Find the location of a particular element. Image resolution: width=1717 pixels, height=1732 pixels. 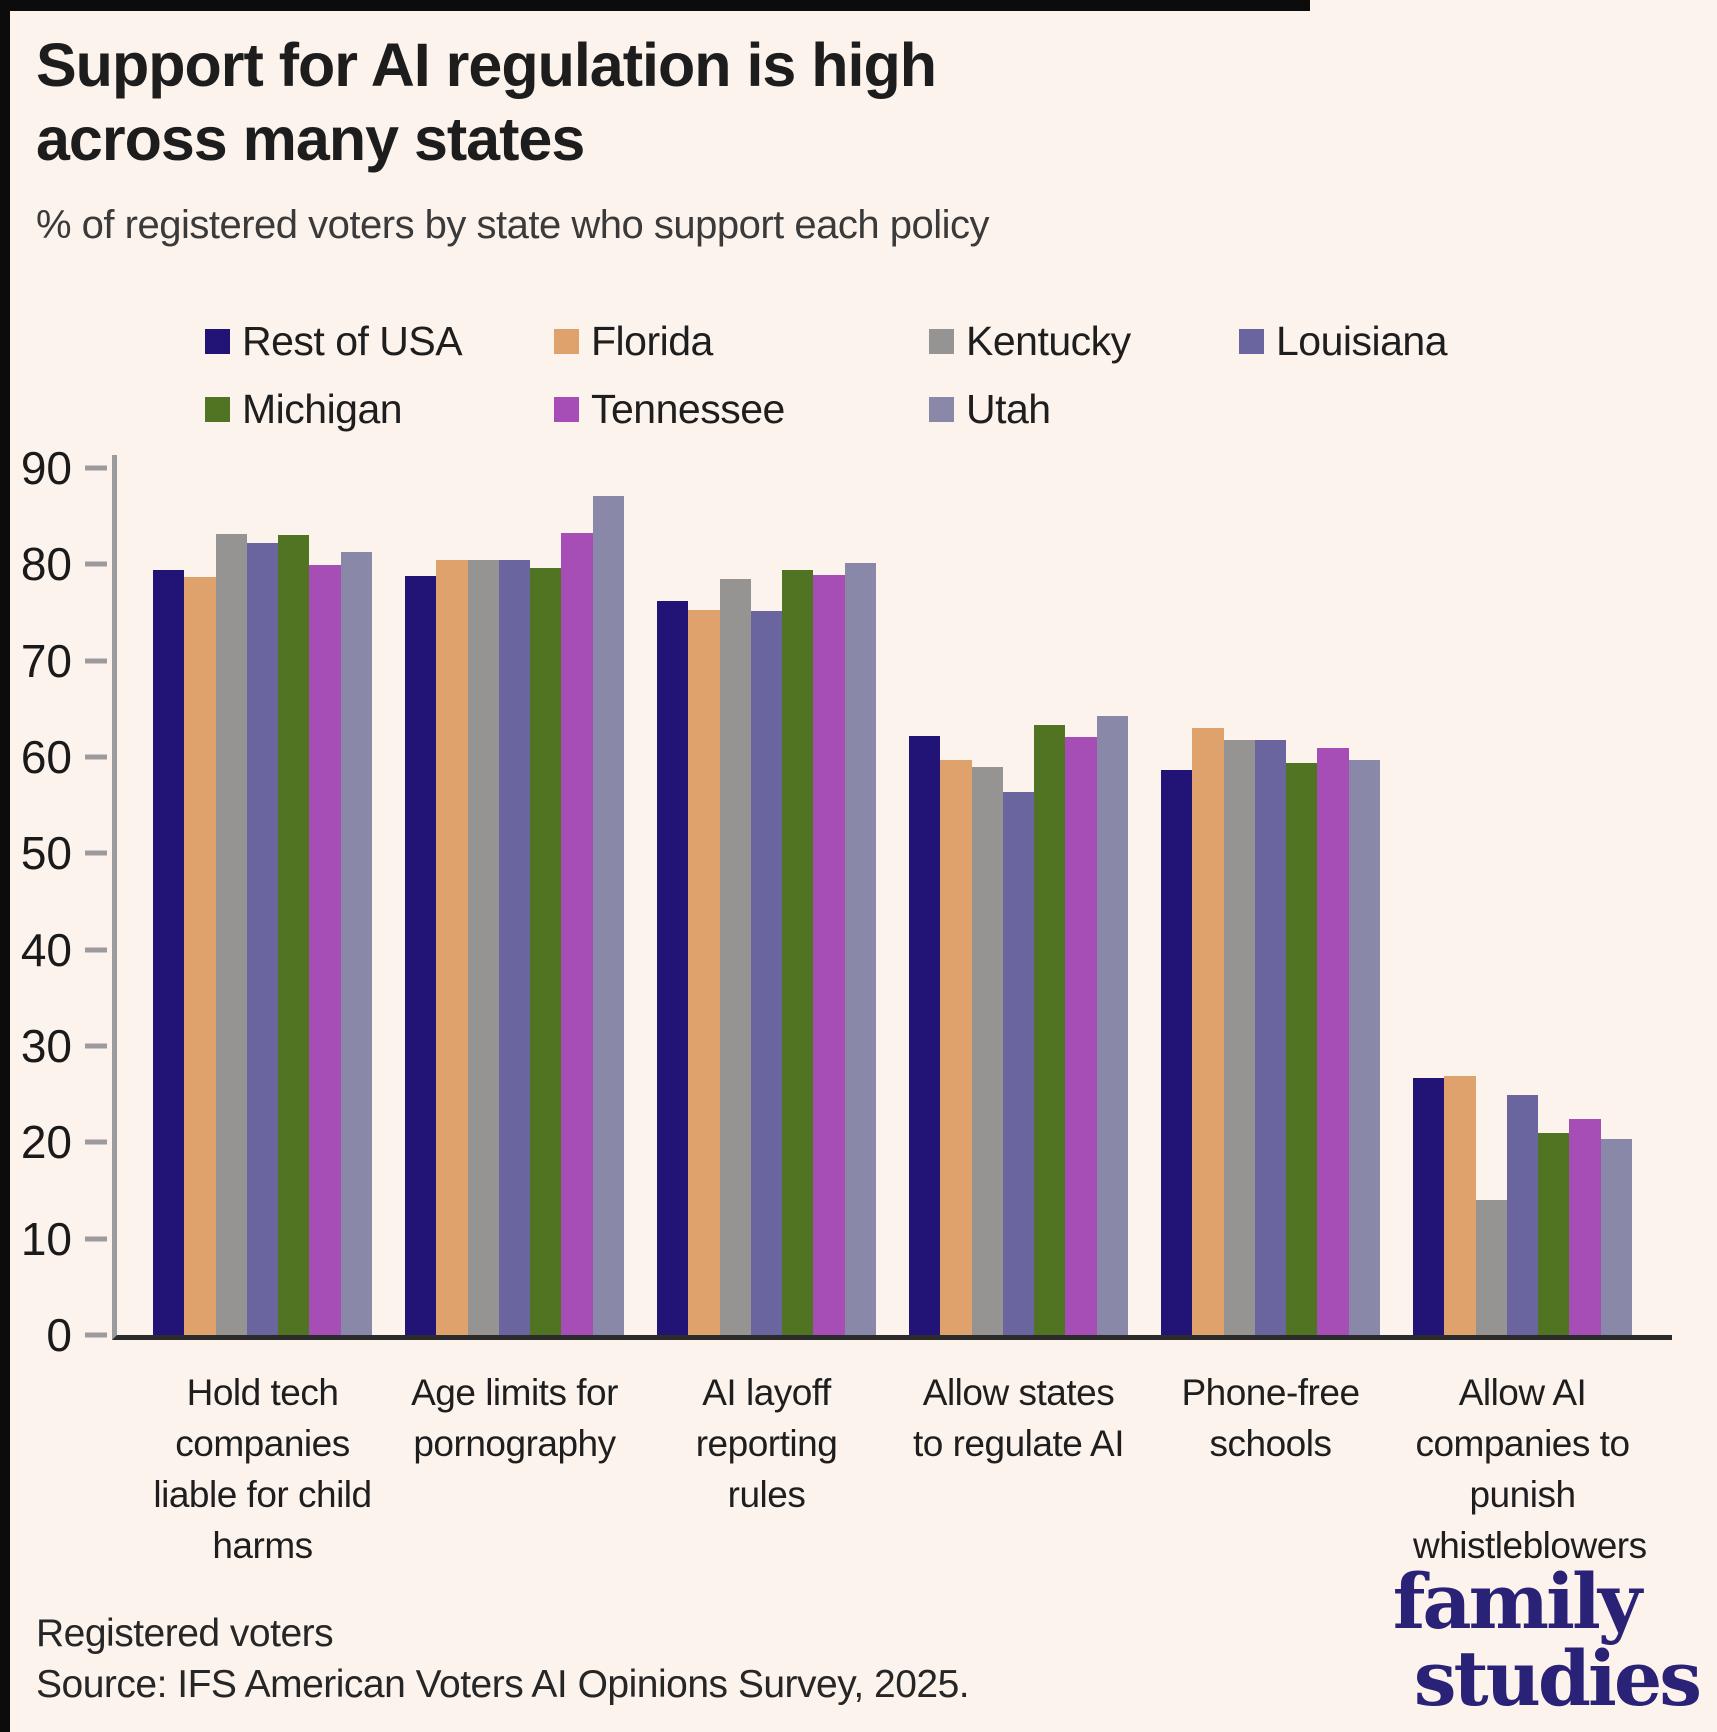

category-label: Age limits for pornography is located at coordinates (514, 1418).